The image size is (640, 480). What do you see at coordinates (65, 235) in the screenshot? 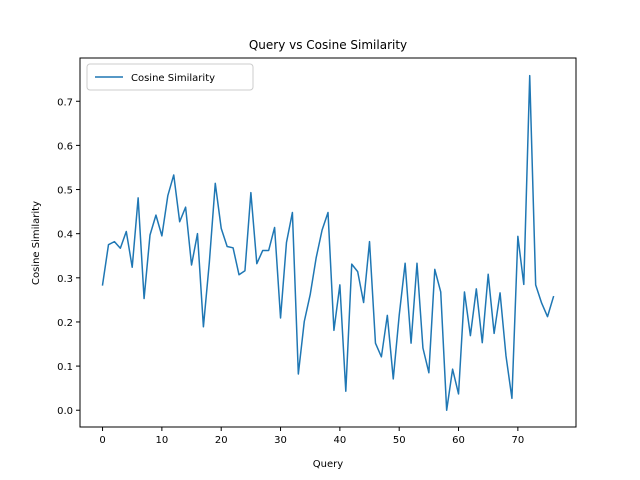
I see `y-tick-label: 0.4` at bounding box center [65, 235].